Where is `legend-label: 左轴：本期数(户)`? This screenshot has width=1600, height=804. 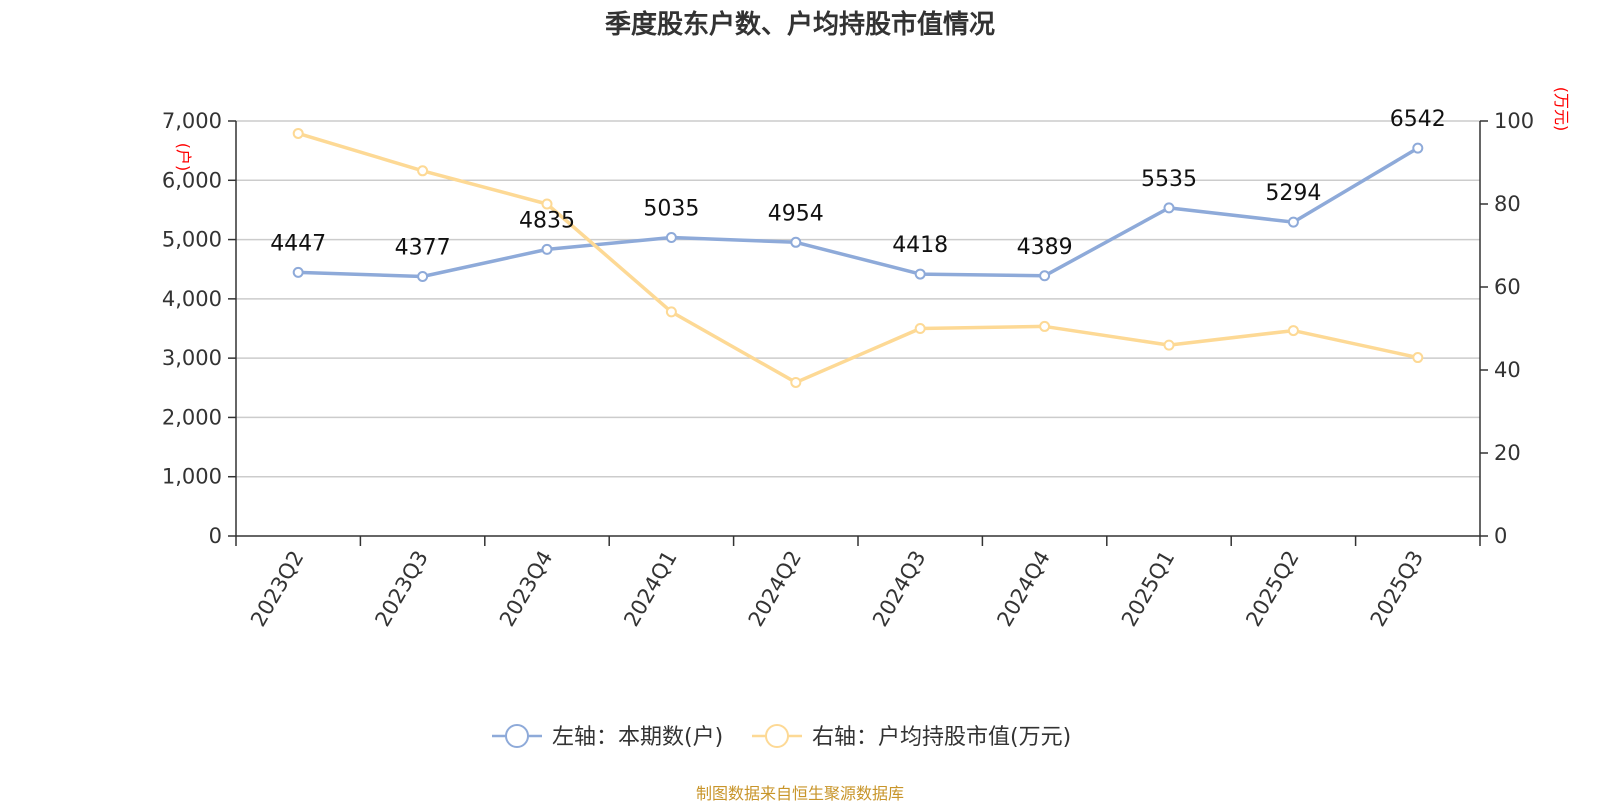
legend-label: 左轴：本期数(户) is located at coordinates (637, 737).